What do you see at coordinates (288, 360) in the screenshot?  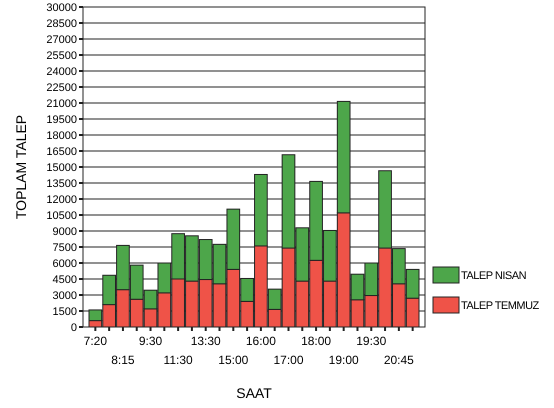 I see `x-tick-label: 17:00` at bounding box center [288, 360].